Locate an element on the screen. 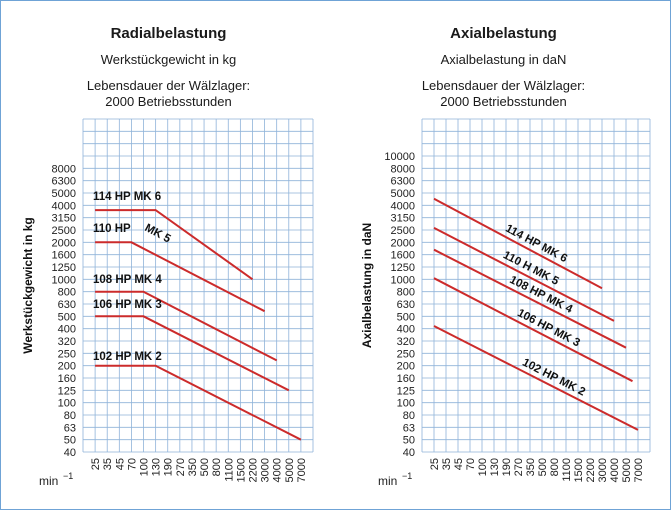 This screenshot has height=510, width=671. x-tick-label: 1100 is located at coordinates (567, 470).